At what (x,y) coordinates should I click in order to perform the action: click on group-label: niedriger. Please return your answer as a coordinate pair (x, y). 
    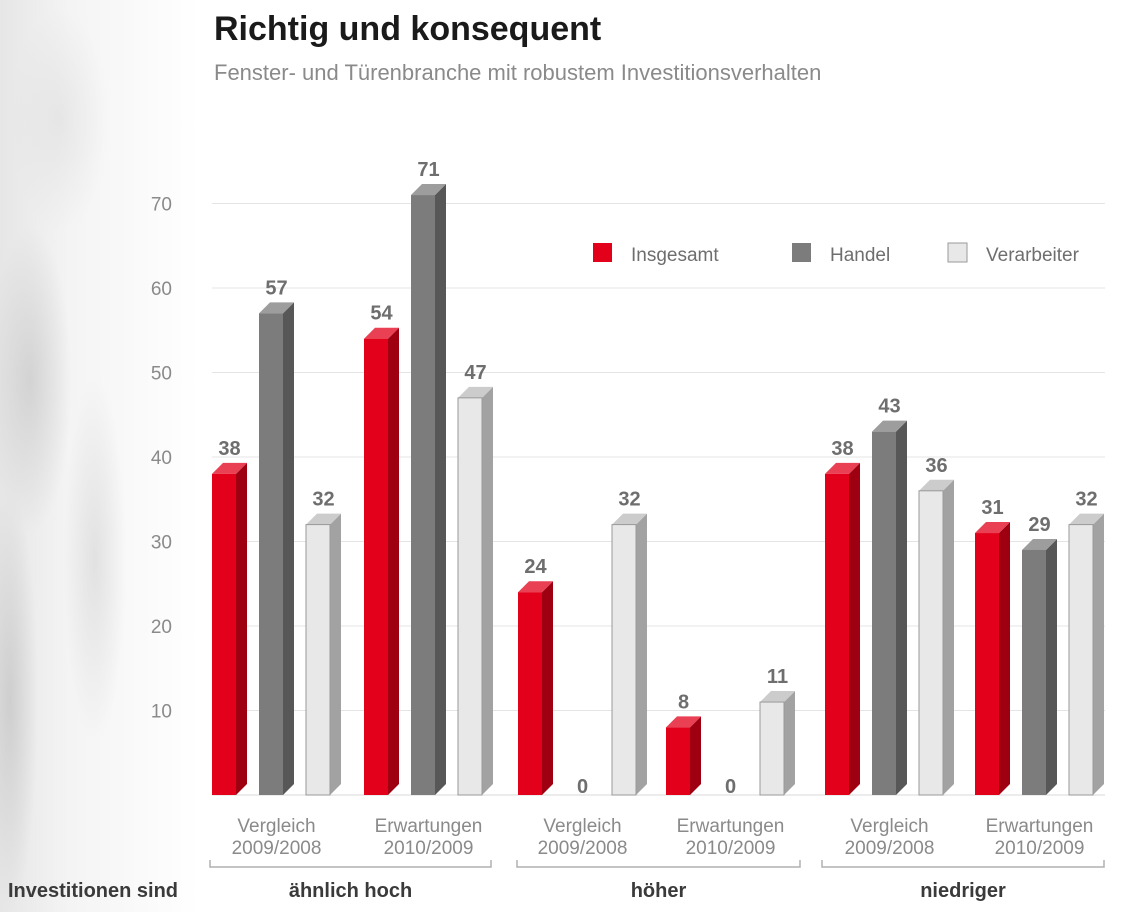
    Looking at the image, I should click on (963, 891).